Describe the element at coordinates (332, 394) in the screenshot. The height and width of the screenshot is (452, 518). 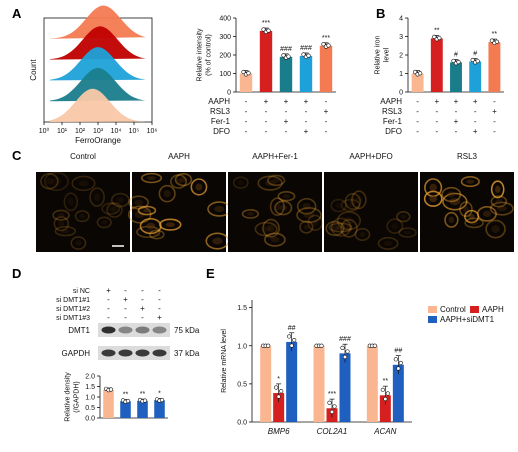
I see `significance-label: ***` at that location.